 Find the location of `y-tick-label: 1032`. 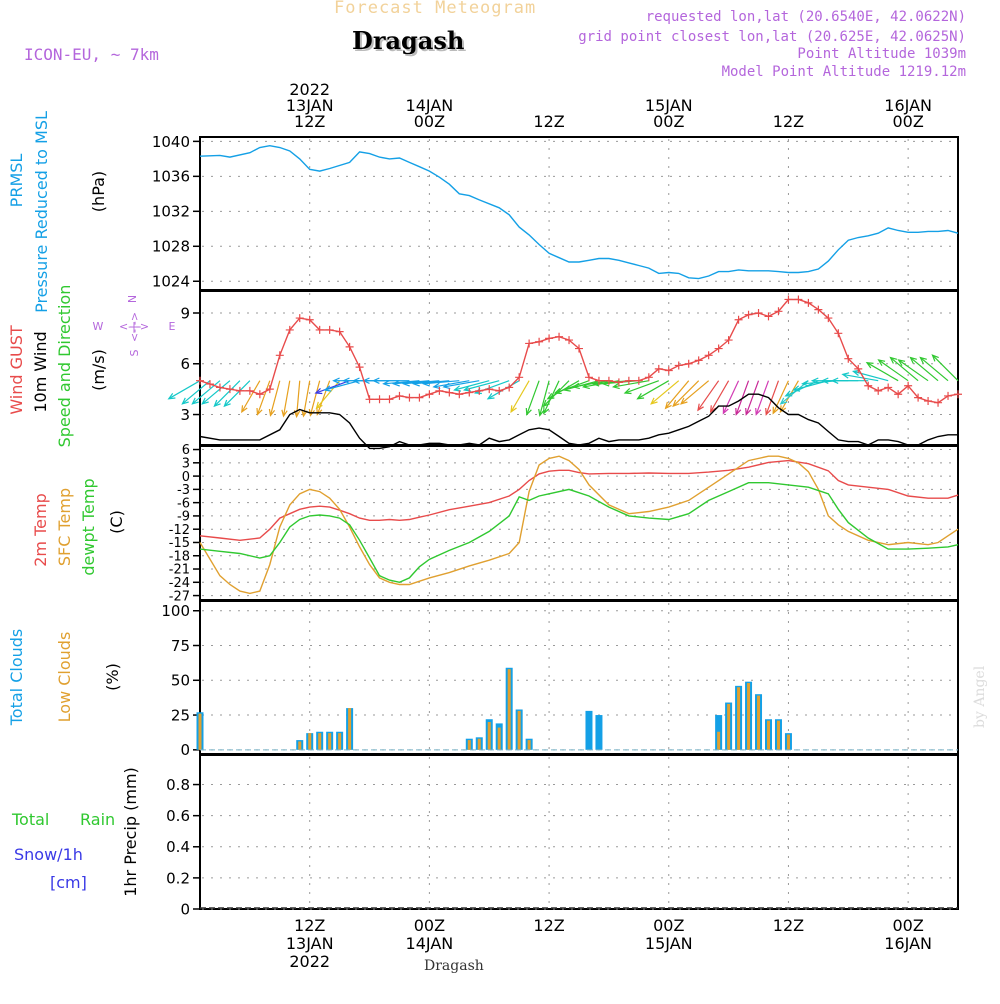

y-tick-label: 1032 is located at coordinates (171, 212).